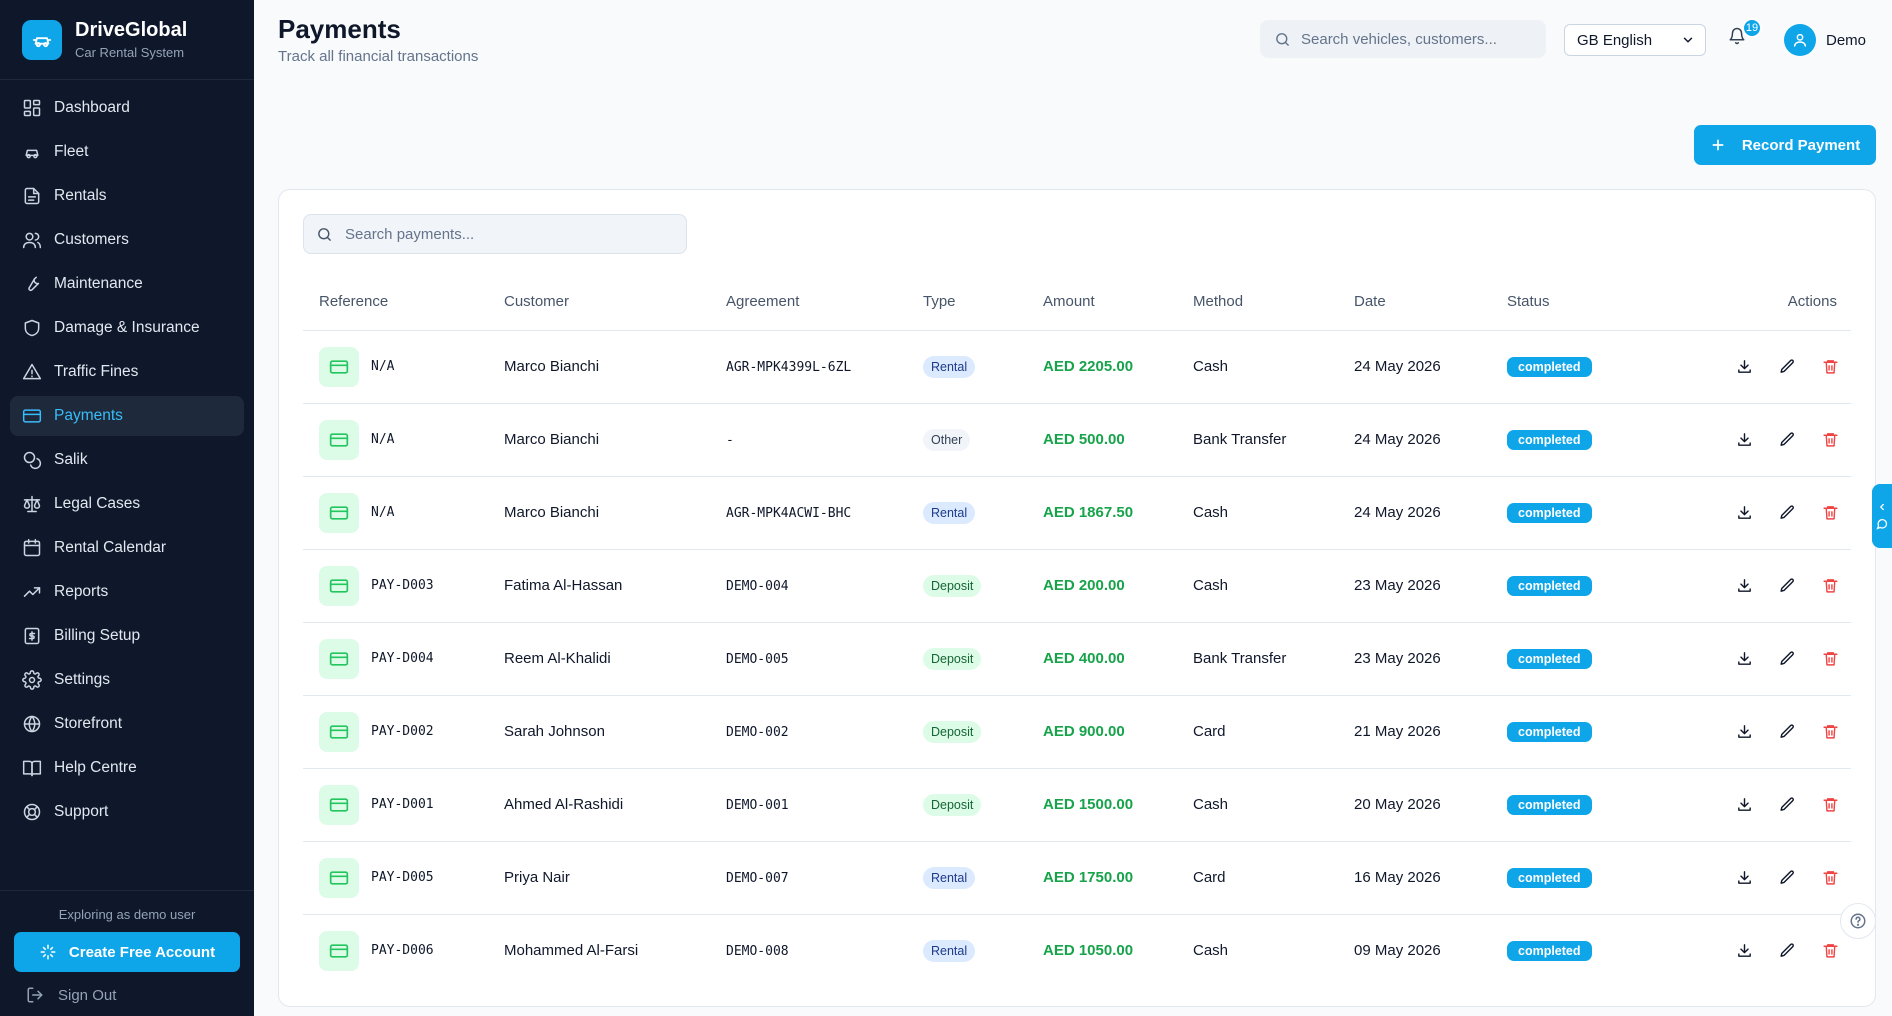 The image size is (1892, 1016). Describe the element at coordinates (1088, 366) in the screenshot. I see `payment-amount: AED 2205.00` at that location.